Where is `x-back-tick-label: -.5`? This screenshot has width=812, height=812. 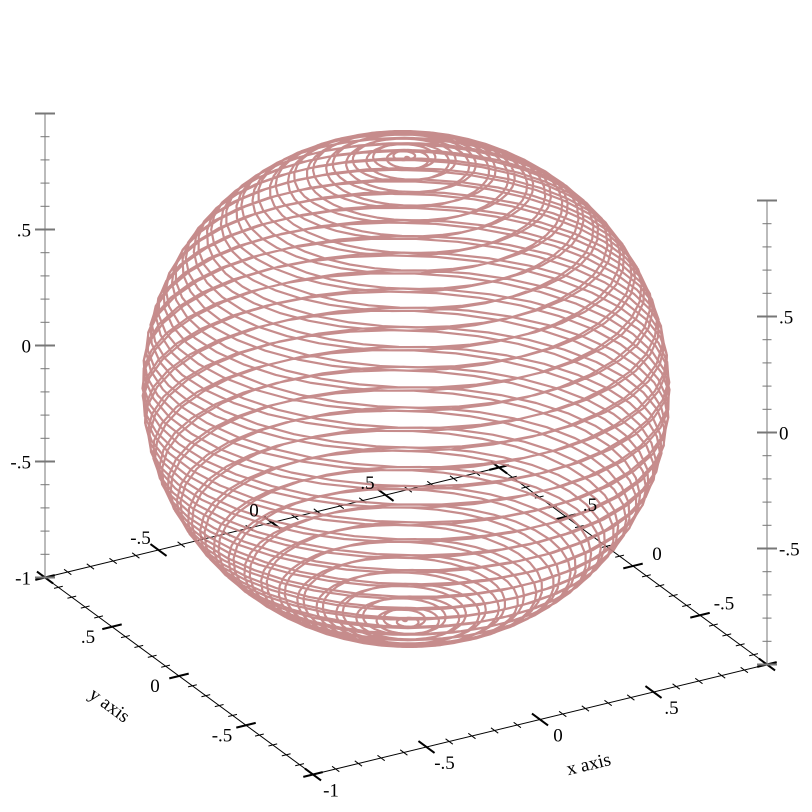 x-back-tick-label: -.5 is located at coordinates (140, 538).